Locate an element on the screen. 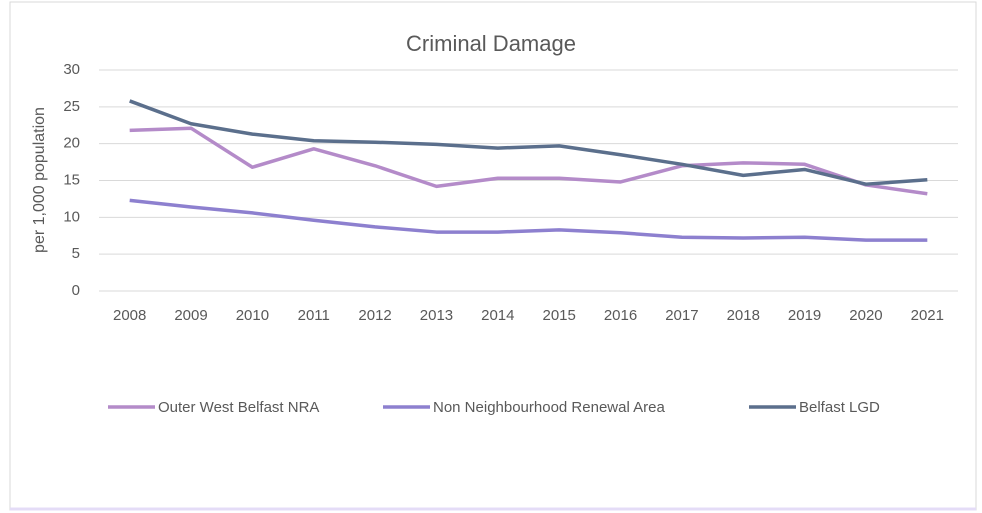  x-tick-label: 2012 is located at coordinates (374, 315).